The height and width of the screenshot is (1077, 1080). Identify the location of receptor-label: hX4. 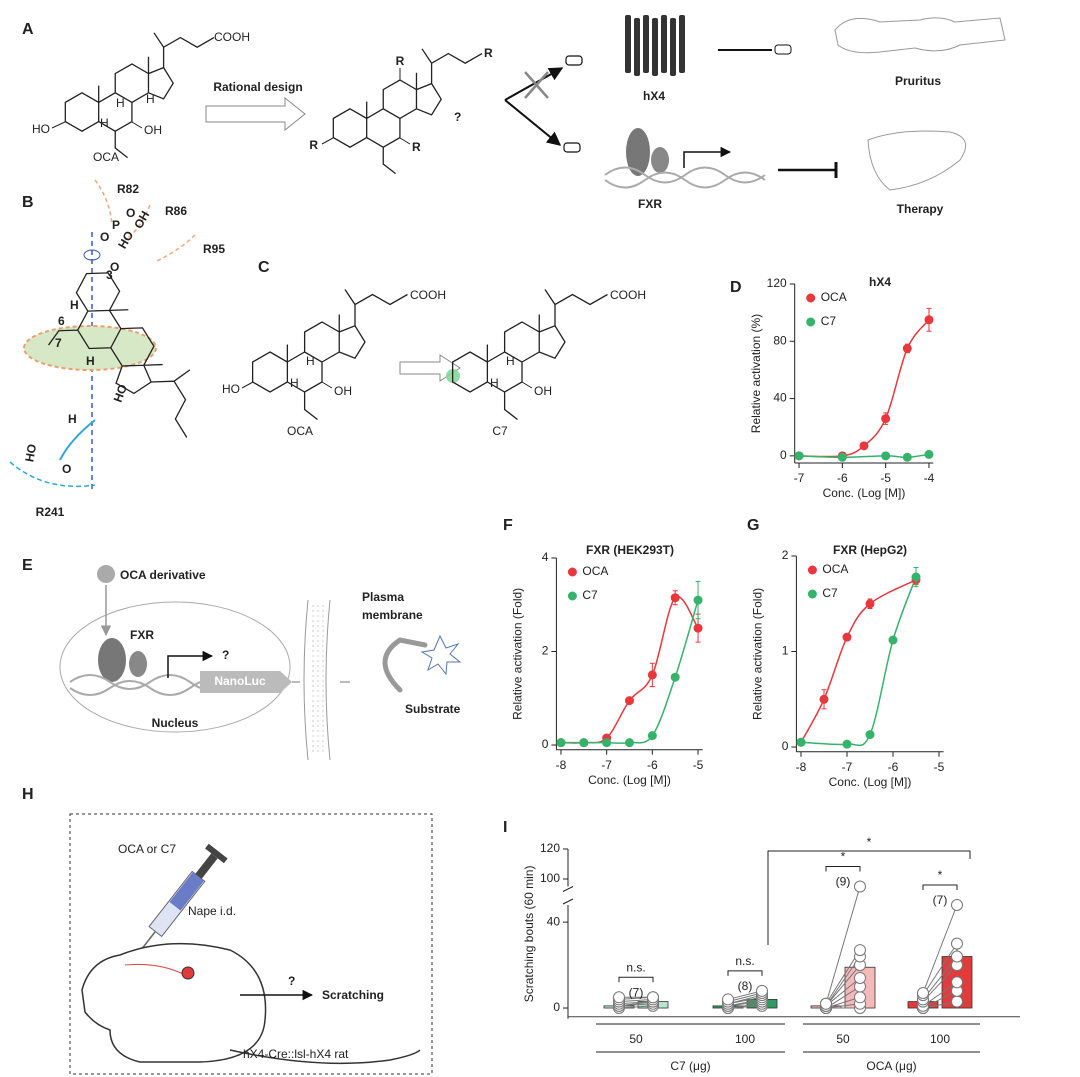
(654, 96).